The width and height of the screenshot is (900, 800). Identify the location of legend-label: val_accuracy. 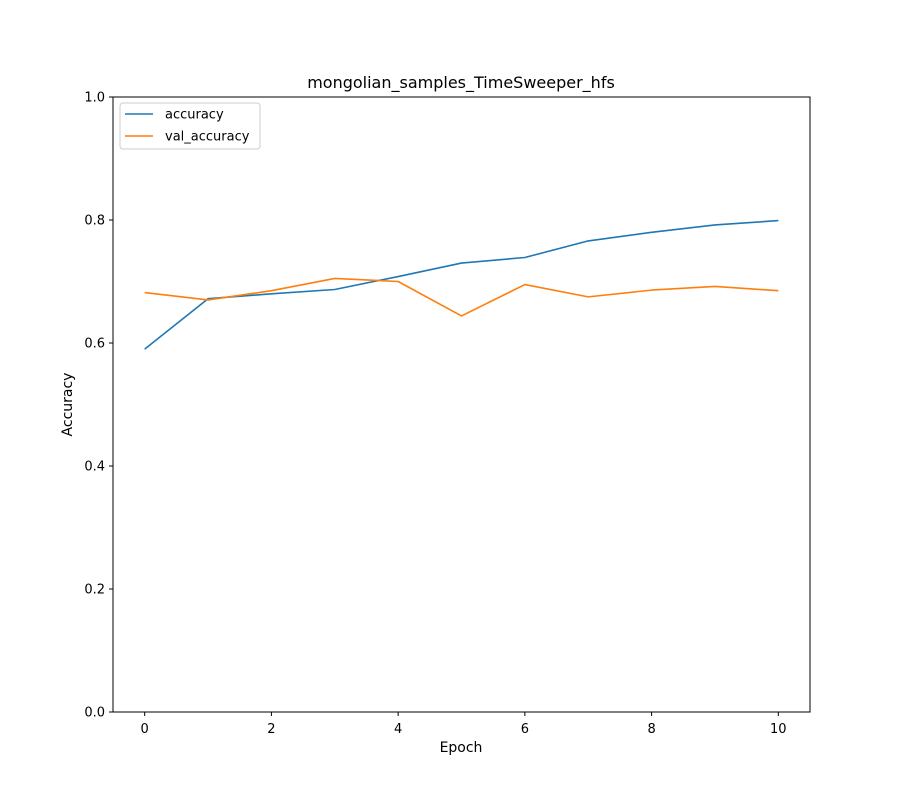
(207, 137).